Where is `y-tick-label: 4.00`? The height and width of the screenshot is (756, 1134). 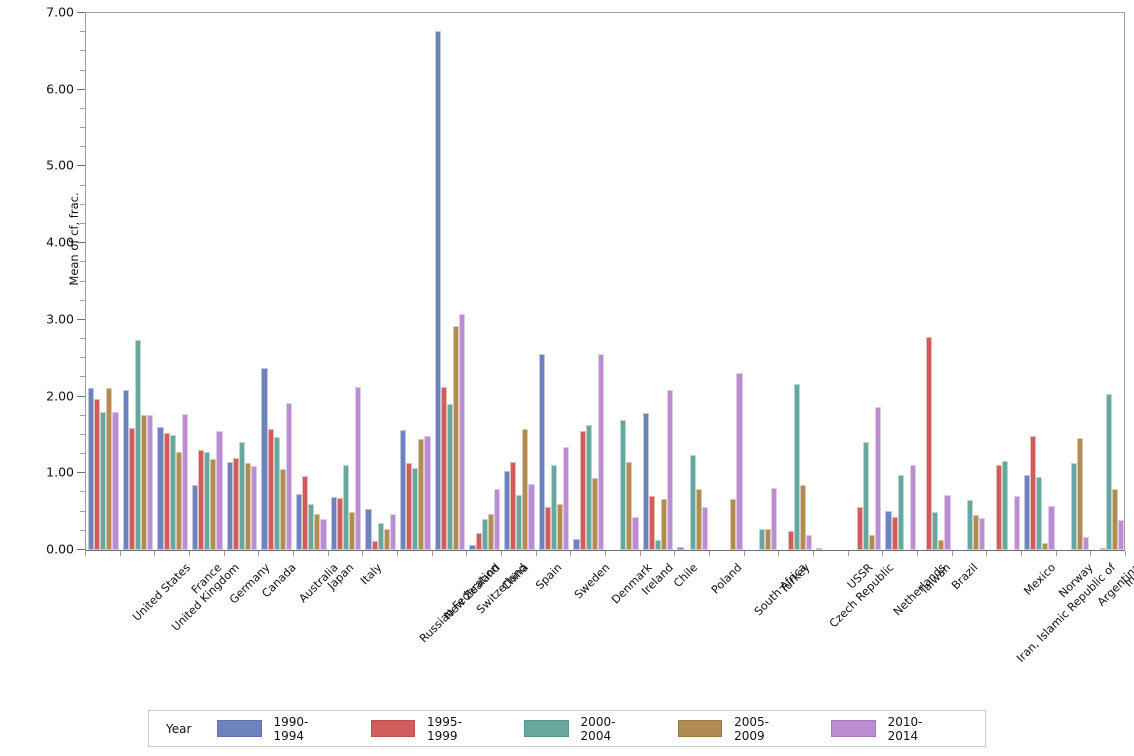 y-tick-label: 4.00 is located at coordinates (60, 242).